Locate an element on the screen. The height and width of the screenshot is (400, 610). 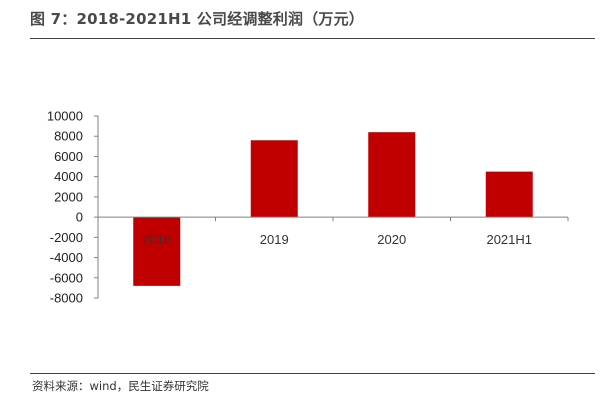
bar-2018 is located at coordinates (157, 251).